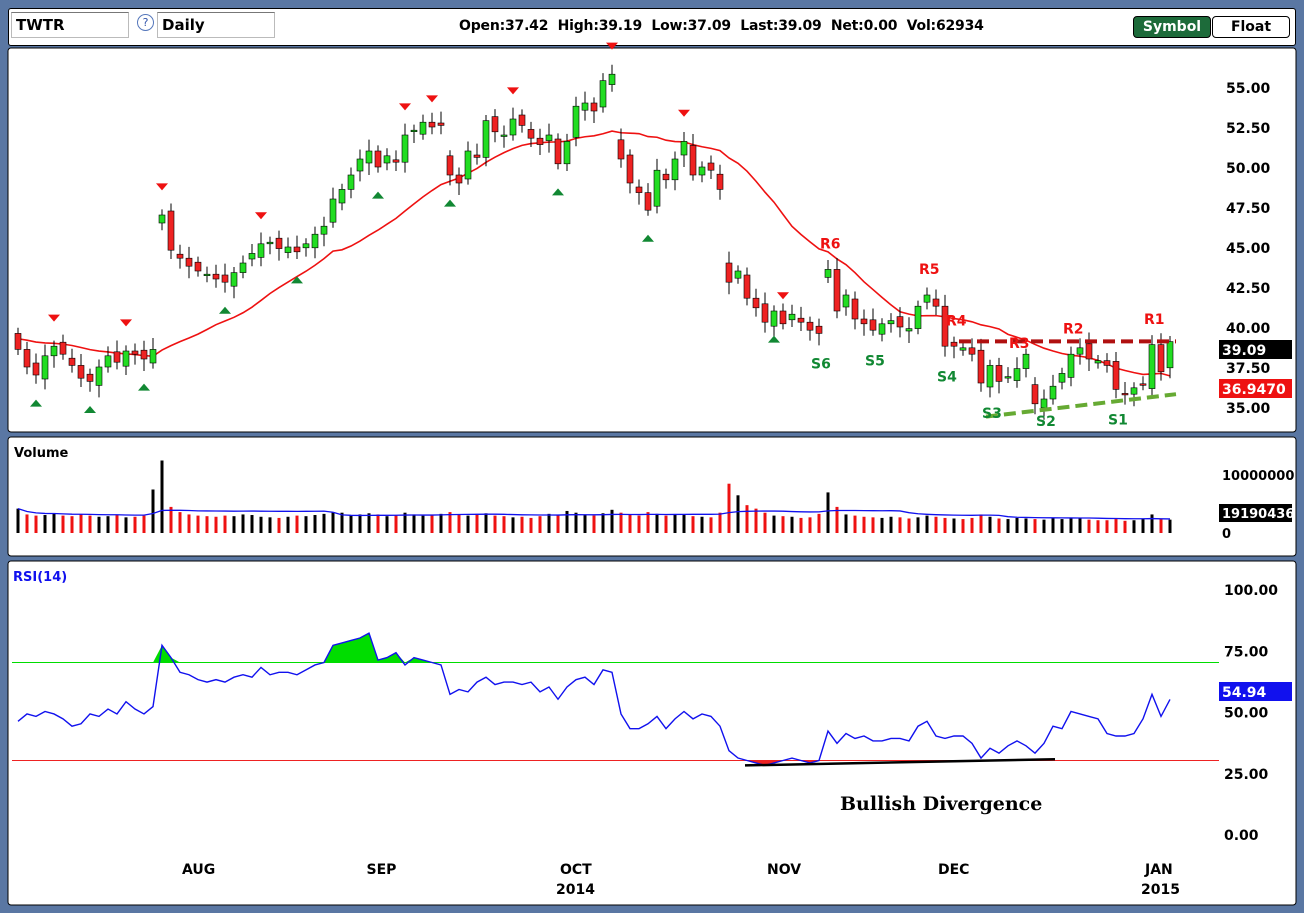 The width and height of the screenshot is (1304, 913). What do you see at coordinates (1154, 320) in the screenshot?
I see `level-label: R1` at bounding box center [1154, 320].